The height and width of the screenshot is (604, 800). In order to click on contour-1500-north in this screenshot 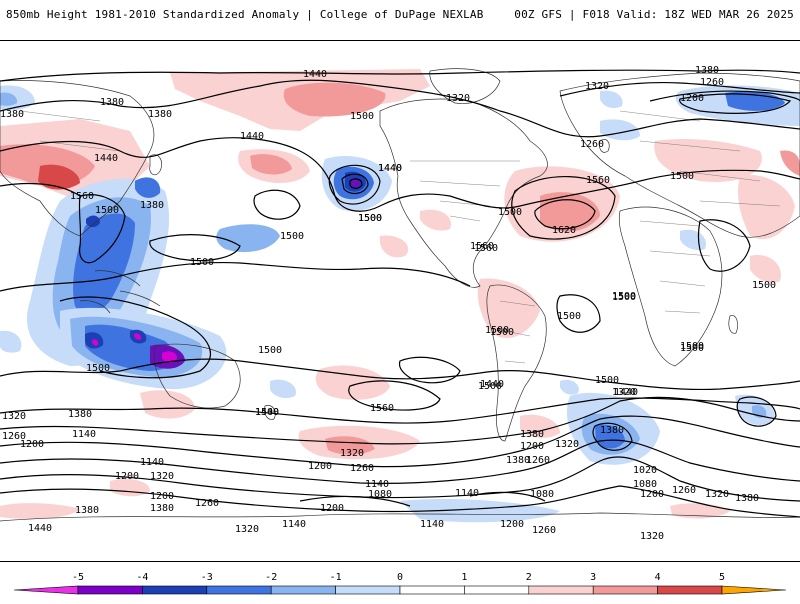, I will do `click(400, 174)`.